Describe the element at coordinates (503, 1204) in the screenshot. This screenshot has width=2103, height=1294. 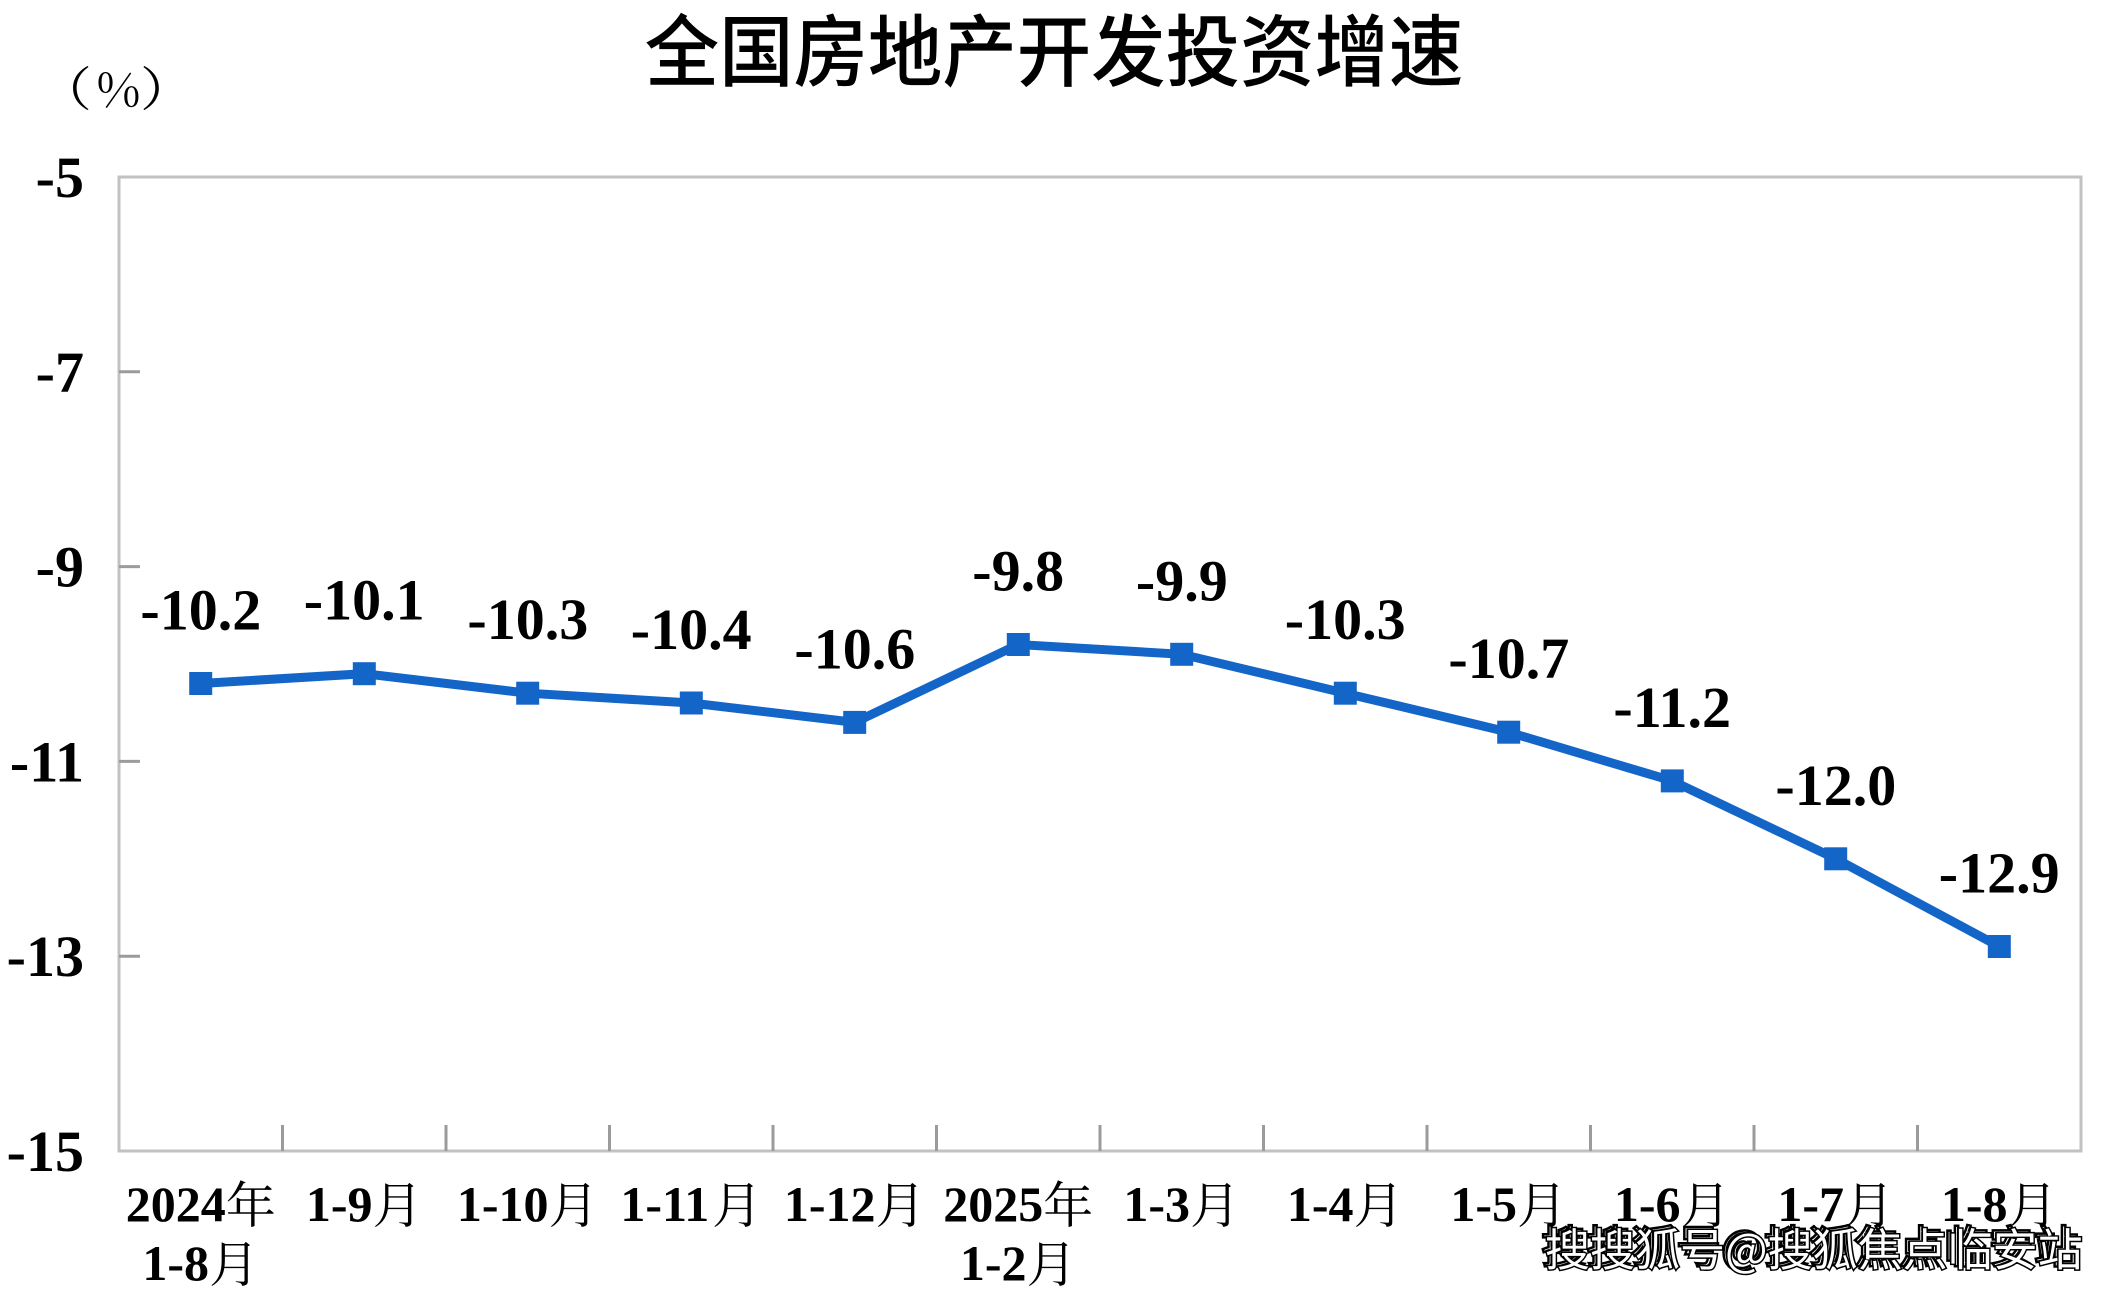
I see `svg-text: 1-10` at that location.